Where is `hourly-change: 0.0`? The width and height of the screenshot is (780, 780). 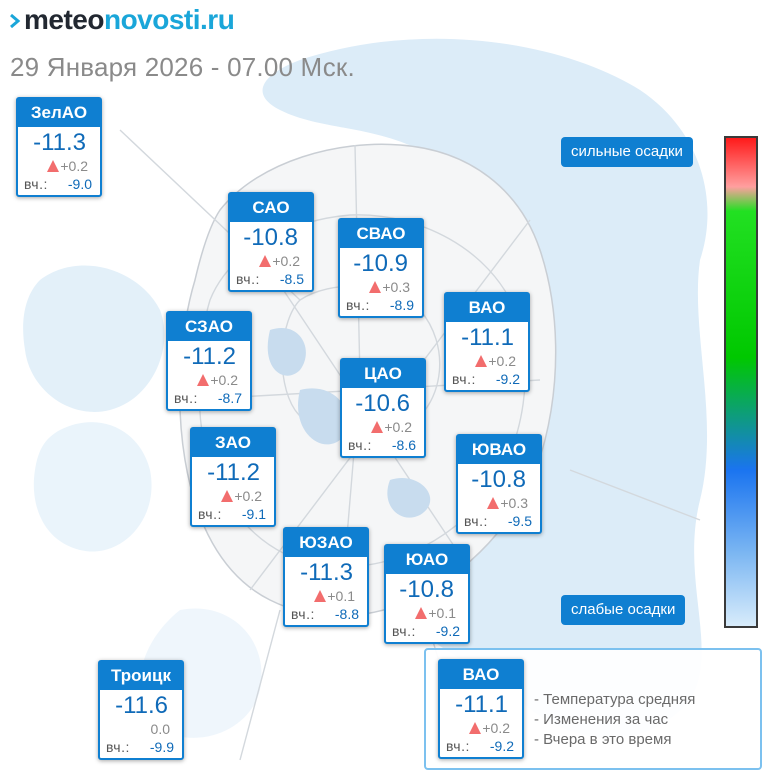 hourly-change: 0.0 is located at coordinates (141, 729).